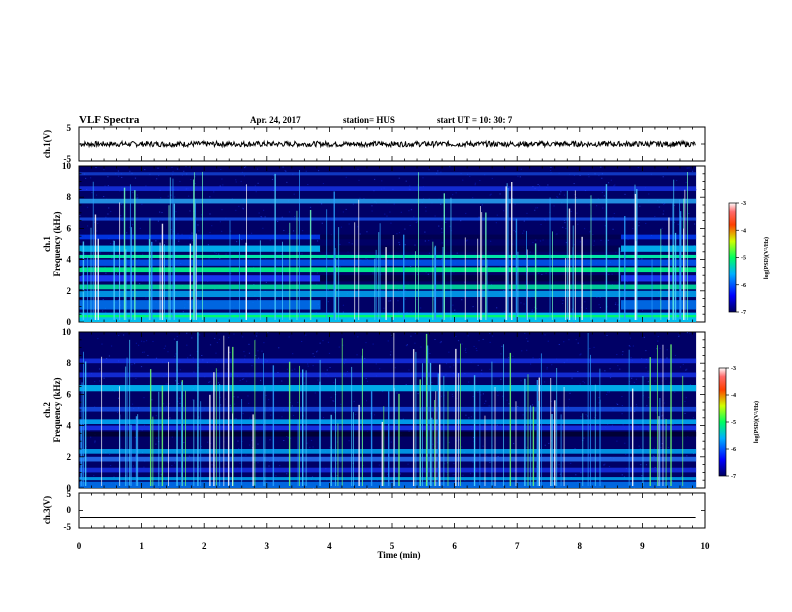 This screenshot has height=612, width=792. Describe the element at coordinates (69, 197) in the screenshot. I see `freq-tick-label: 8` at that location.